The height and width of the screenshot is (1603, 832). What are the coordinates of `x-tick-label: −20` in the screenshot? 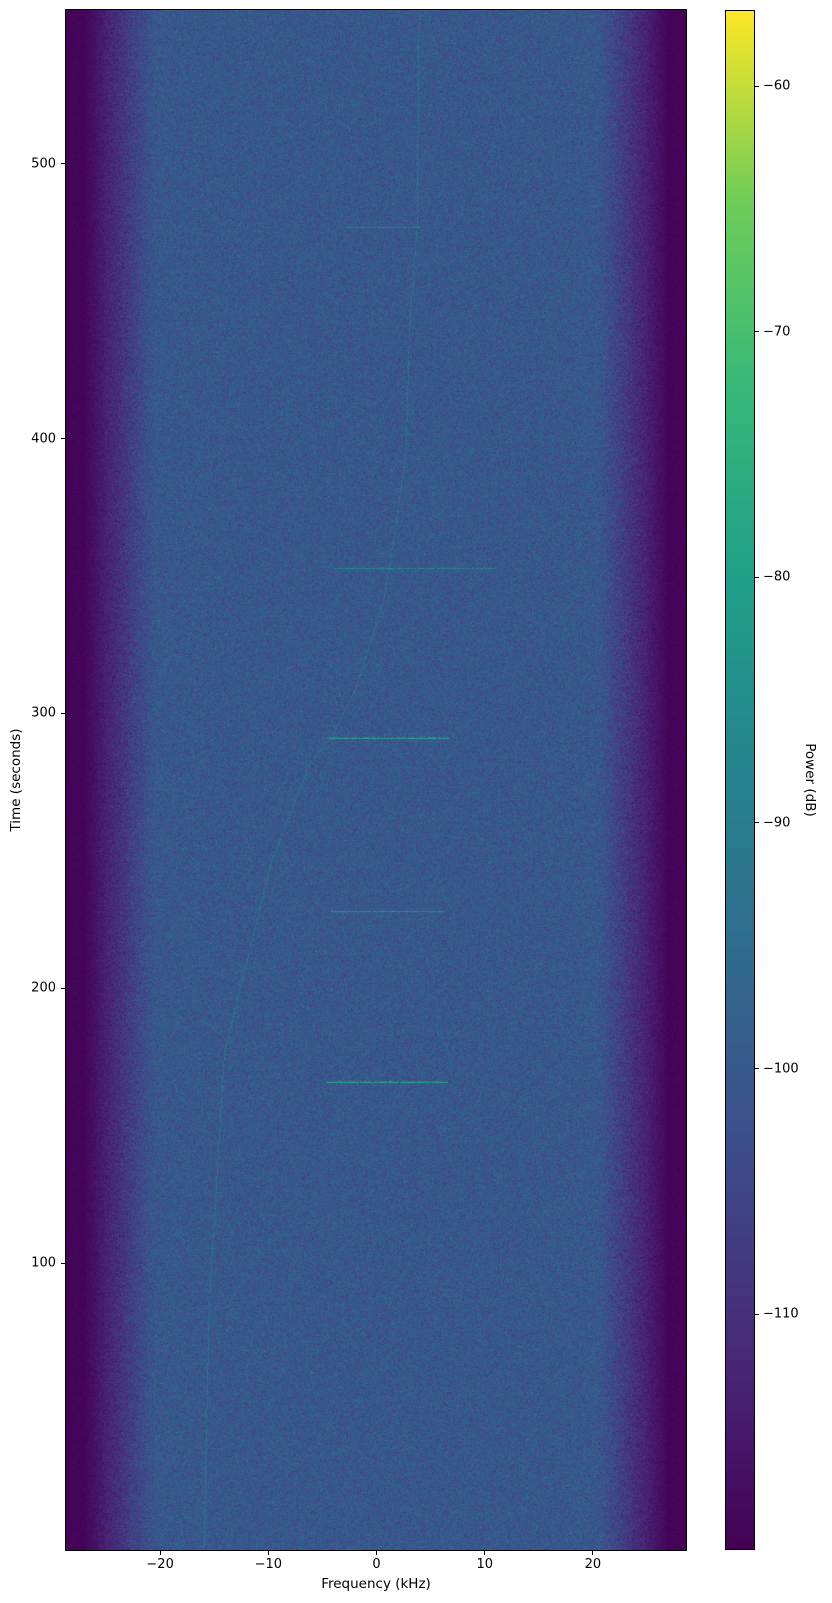 It's located at (160, 1564).